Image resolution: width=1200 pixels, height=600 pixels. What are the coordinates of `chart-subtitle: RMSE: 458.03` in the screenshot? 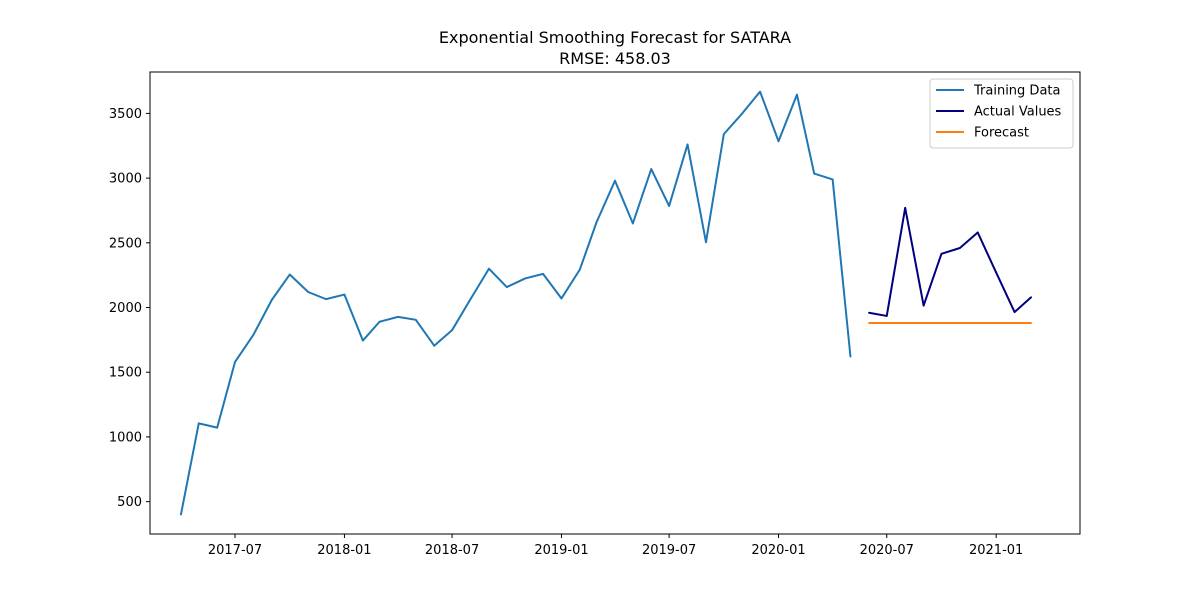 It's located at (615, 58).